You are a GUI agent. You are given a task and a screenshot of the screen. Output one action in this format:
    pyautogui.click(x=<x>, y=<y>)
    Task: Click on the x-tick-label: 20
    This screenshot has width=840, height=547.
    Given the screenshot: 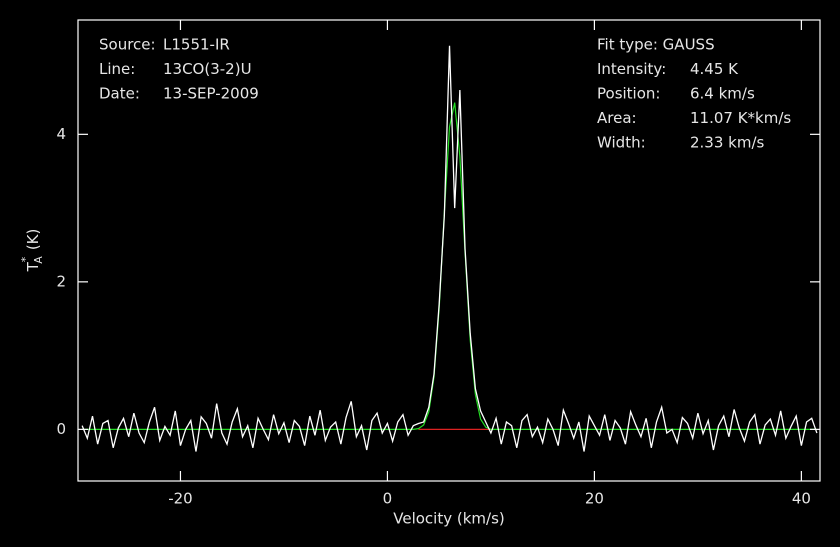 What is the action you would take?
    pyautogui.click(x=594, y=499)
    